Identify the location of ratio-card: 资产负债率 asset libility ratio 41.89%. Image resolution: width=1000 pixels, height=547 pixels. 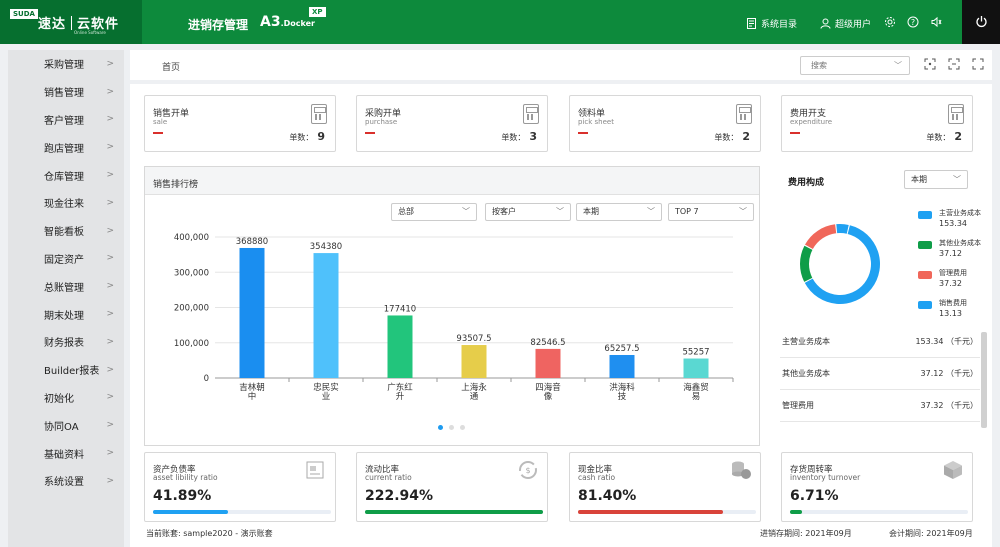
(240, 487).